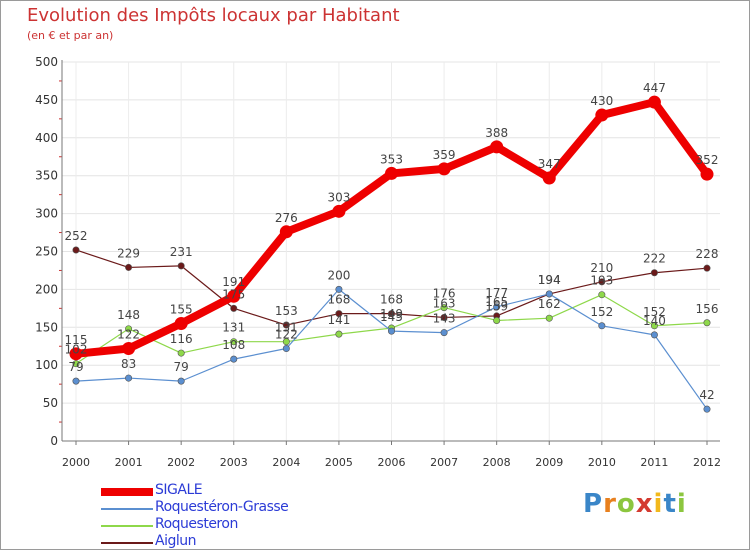 This screenshot has width=750, height=551. Describe the element at coordinates (706, 395) in the screenshot. I see `data-label: 42` at that location.